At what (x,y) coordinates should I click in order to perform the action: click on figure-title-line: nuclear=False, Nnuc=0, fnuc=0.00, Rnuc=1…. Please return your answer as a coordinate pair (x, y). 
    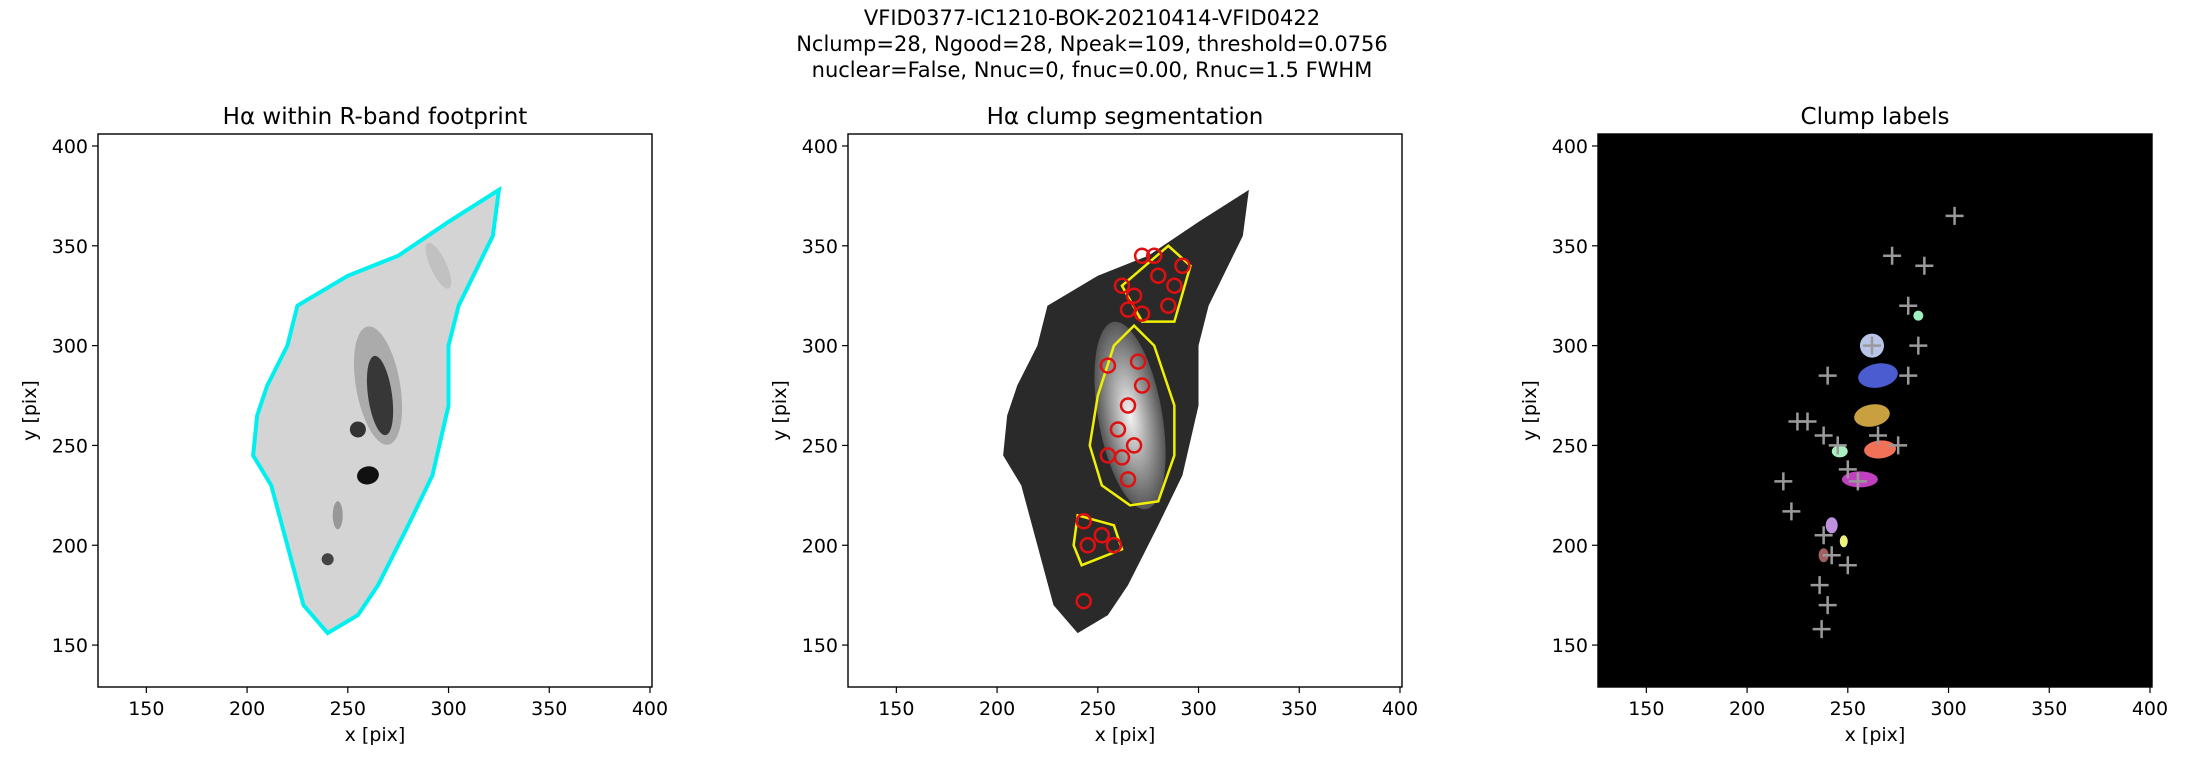
    Looking at the image, I should click on (1092, 70).